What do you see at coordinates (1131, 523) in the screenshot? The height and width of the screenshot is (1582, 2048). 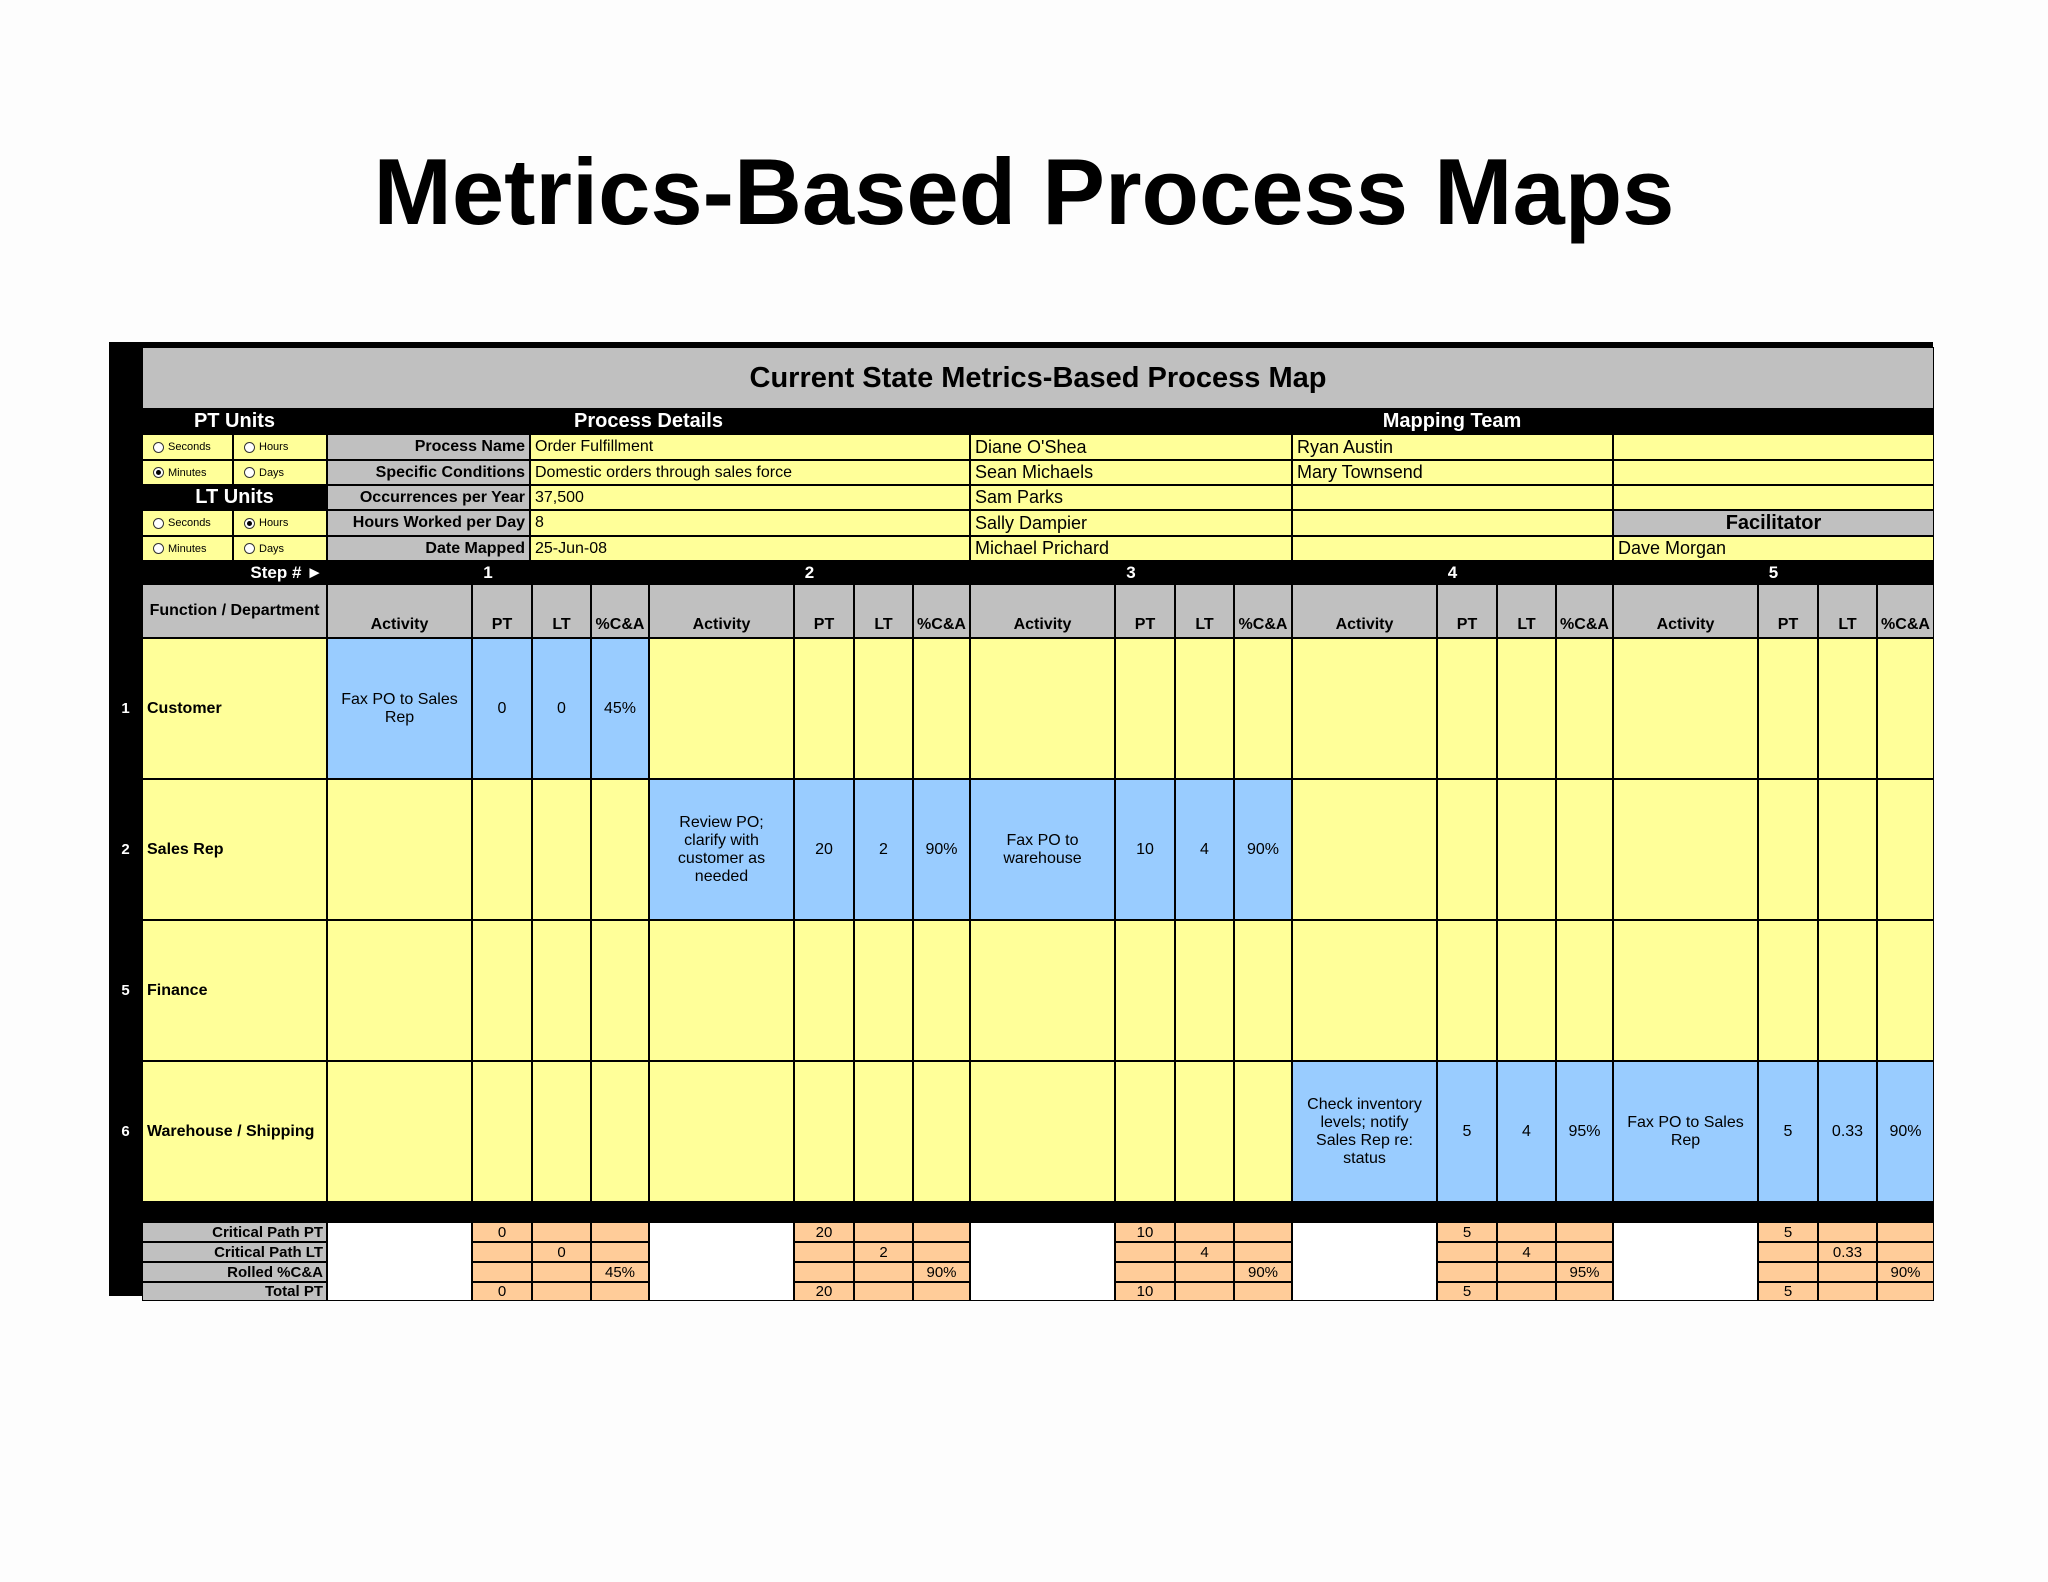 I see `team-member: Sally Dampier` at bounding box center [1131, 523].